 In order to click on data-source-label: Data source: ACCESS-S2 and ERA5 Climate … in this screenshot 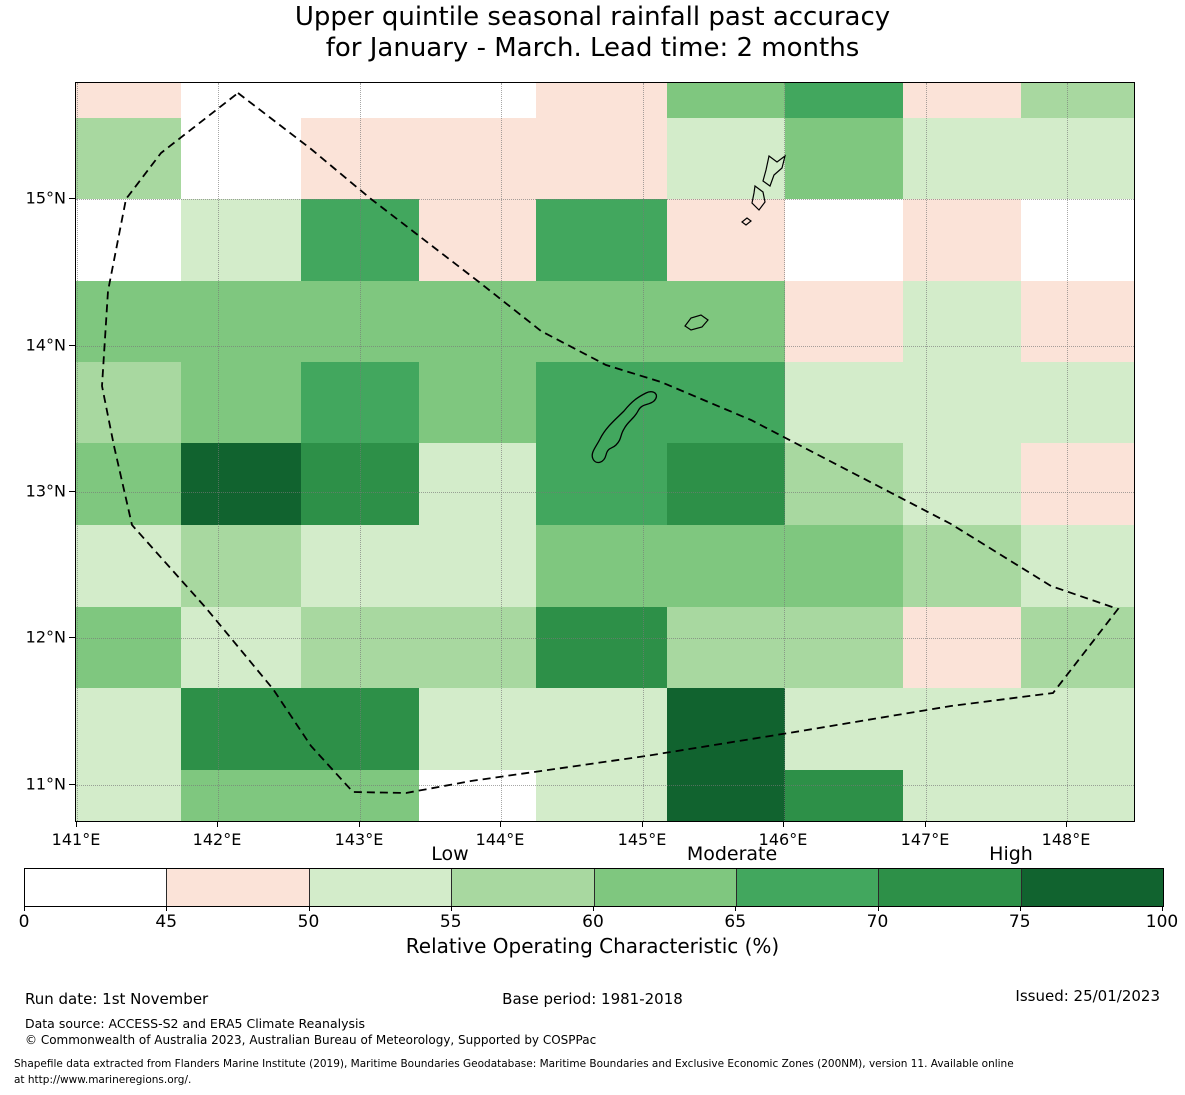, I will do `click(195, 1023)`.